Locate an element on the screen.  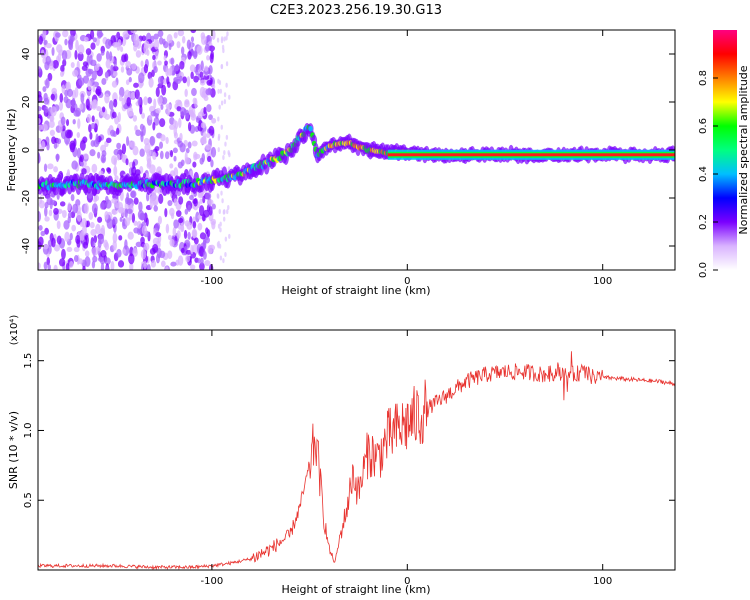
x-tick-label: 100 is located at coordinates (602, 581).